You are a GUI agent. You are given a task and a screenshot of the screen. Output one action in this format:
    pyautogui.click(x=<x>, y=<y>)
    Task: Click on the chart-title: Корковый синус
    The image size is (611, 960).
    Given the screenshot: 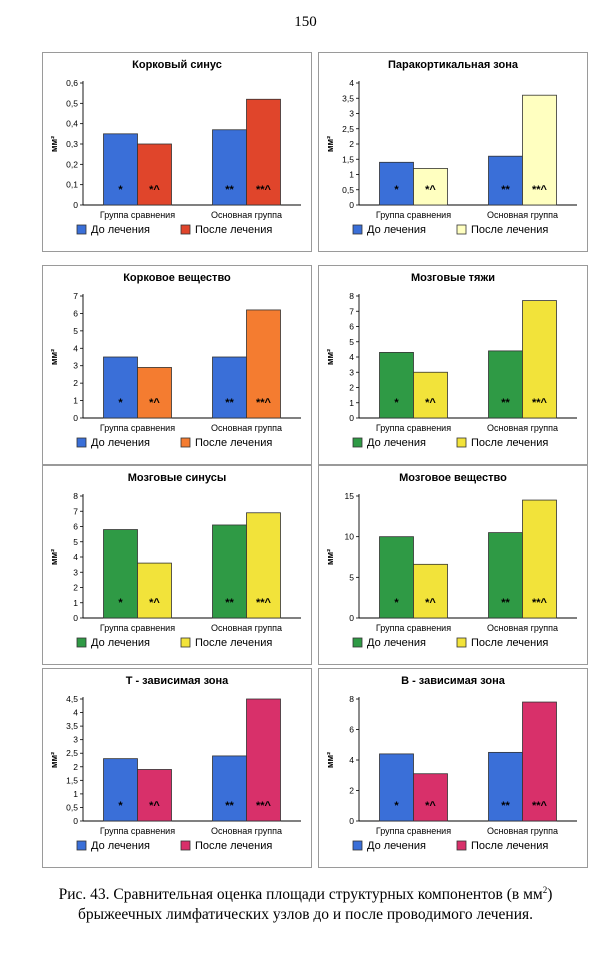 What is the action you would take?
    pyautogui.click(x=177, y=65)
    